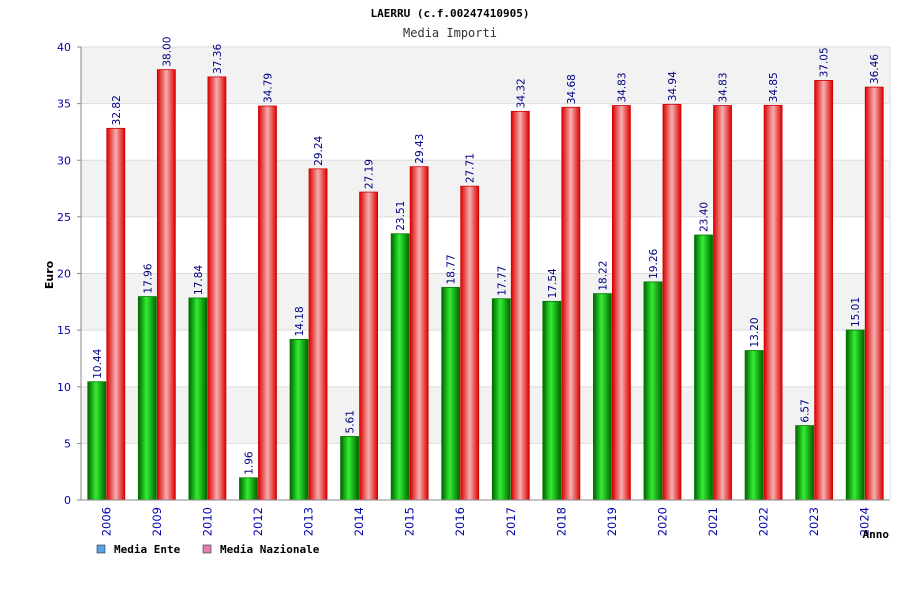 This screenshot has width=900, height=605. What do you see at coordinates (148, 278) in the screenshot?
I see `data-label-media-ente-2009: 17.96` at bounding box center [148, 278].